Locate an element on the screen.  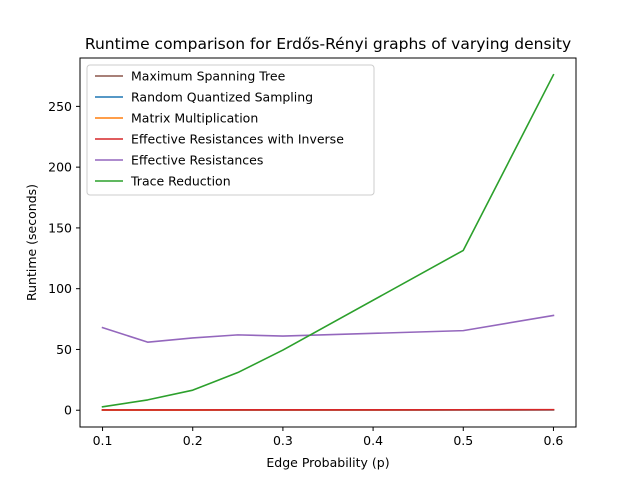
x-tick-label: 0.6 is located at coordinates (554, 440).